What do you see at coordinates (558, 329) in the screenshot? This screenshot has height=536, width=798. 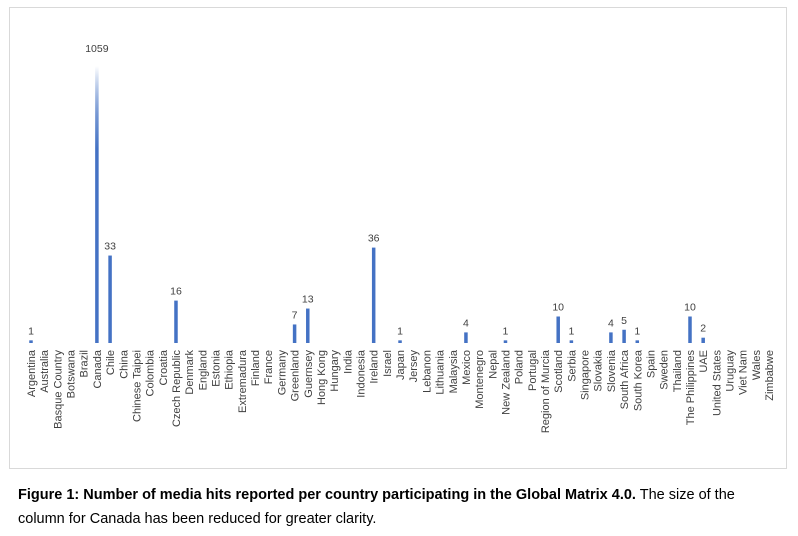 I see `bar-scotland` at bounding box center [558, 329].